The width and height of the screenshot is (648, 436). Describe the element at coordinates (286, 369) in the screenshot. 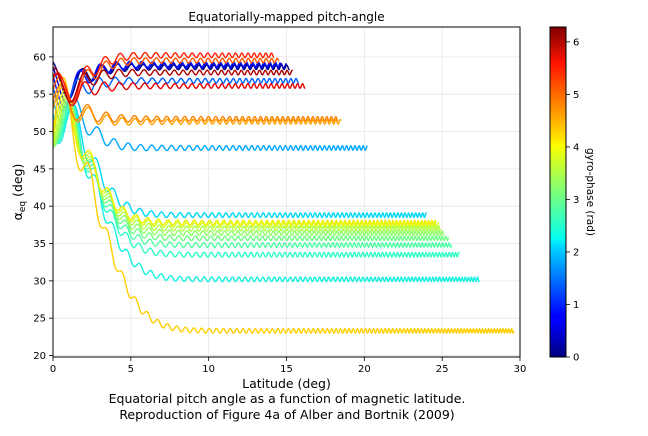

I see `x-tick-label: 15` at that location.